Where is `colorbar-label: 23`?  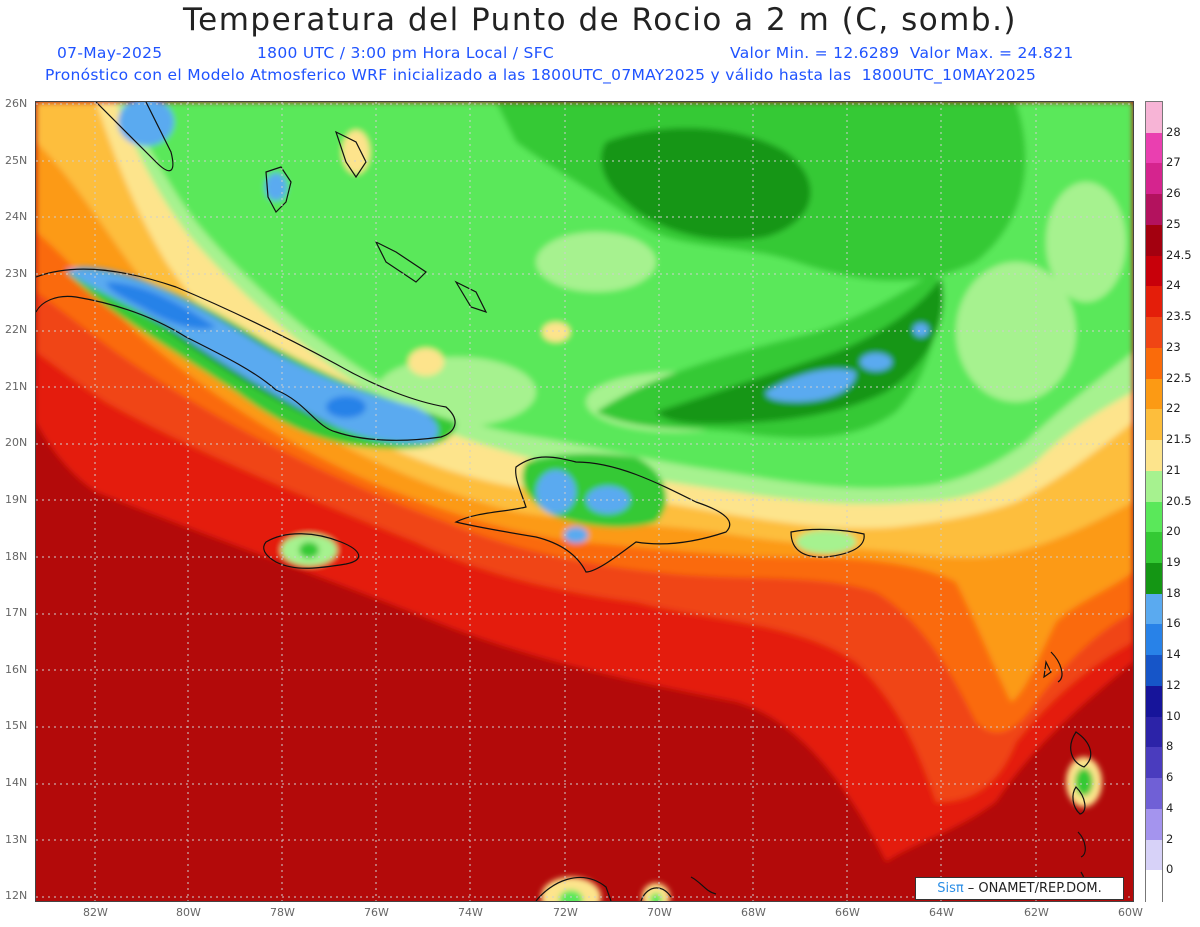
colorbar-label: 23 is located at coordinates (1173, 346).